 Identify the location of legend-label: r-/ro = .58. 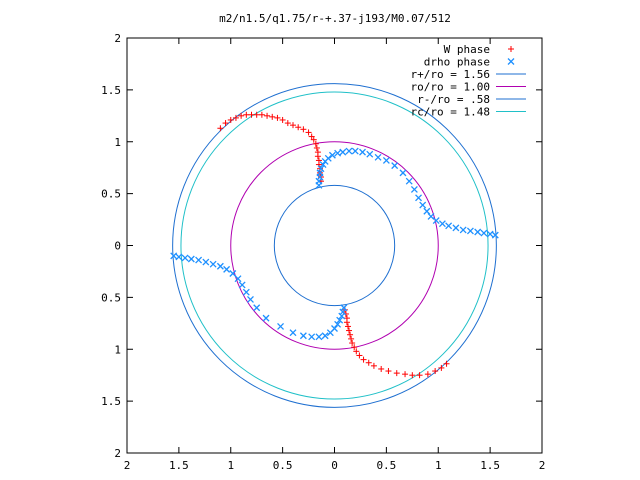
(453, 99).